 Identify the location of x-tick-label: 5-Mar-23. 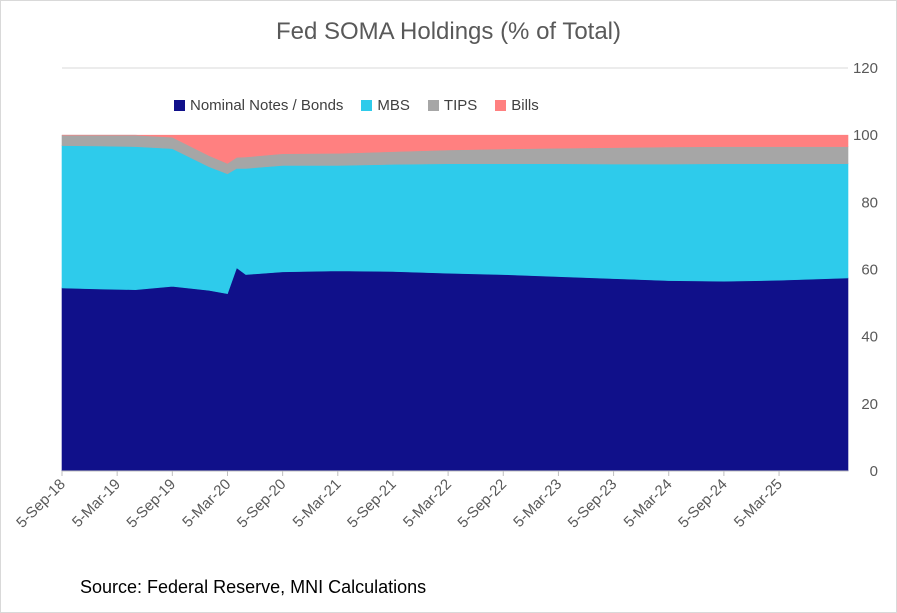
(537, 503).